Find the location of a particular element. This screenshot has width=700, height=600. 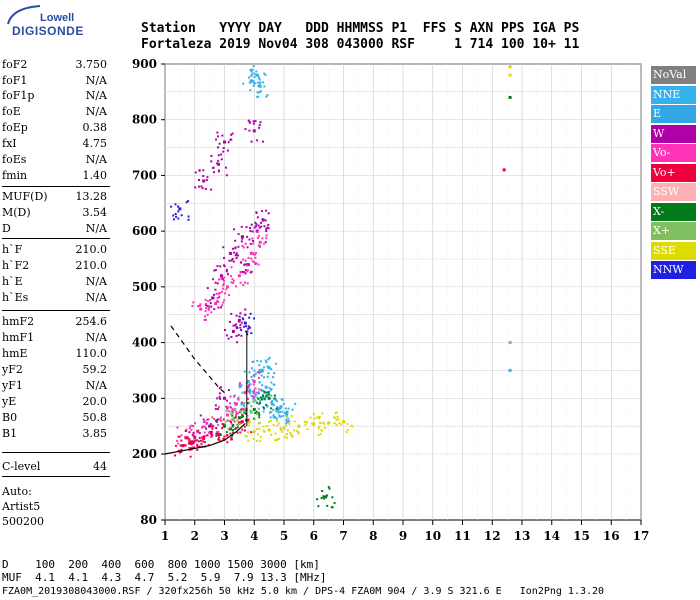

x-tick-label: 1 is located at coordinates (165, 536).